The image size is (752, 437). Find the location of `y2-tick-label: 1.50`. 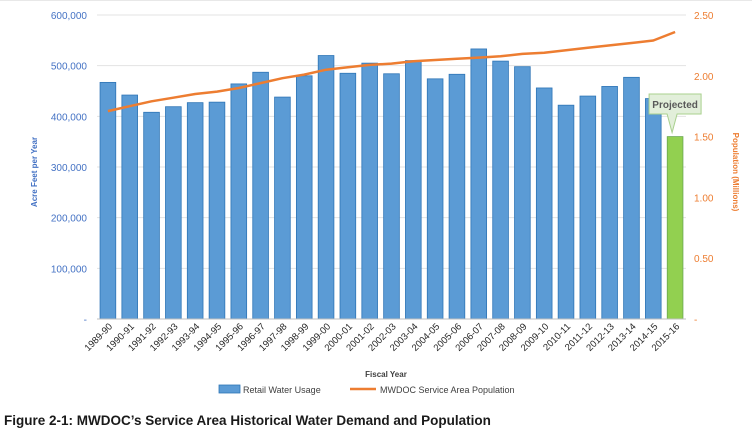

y2-tick-label: 1.50 is located at coordinates (704, 138).